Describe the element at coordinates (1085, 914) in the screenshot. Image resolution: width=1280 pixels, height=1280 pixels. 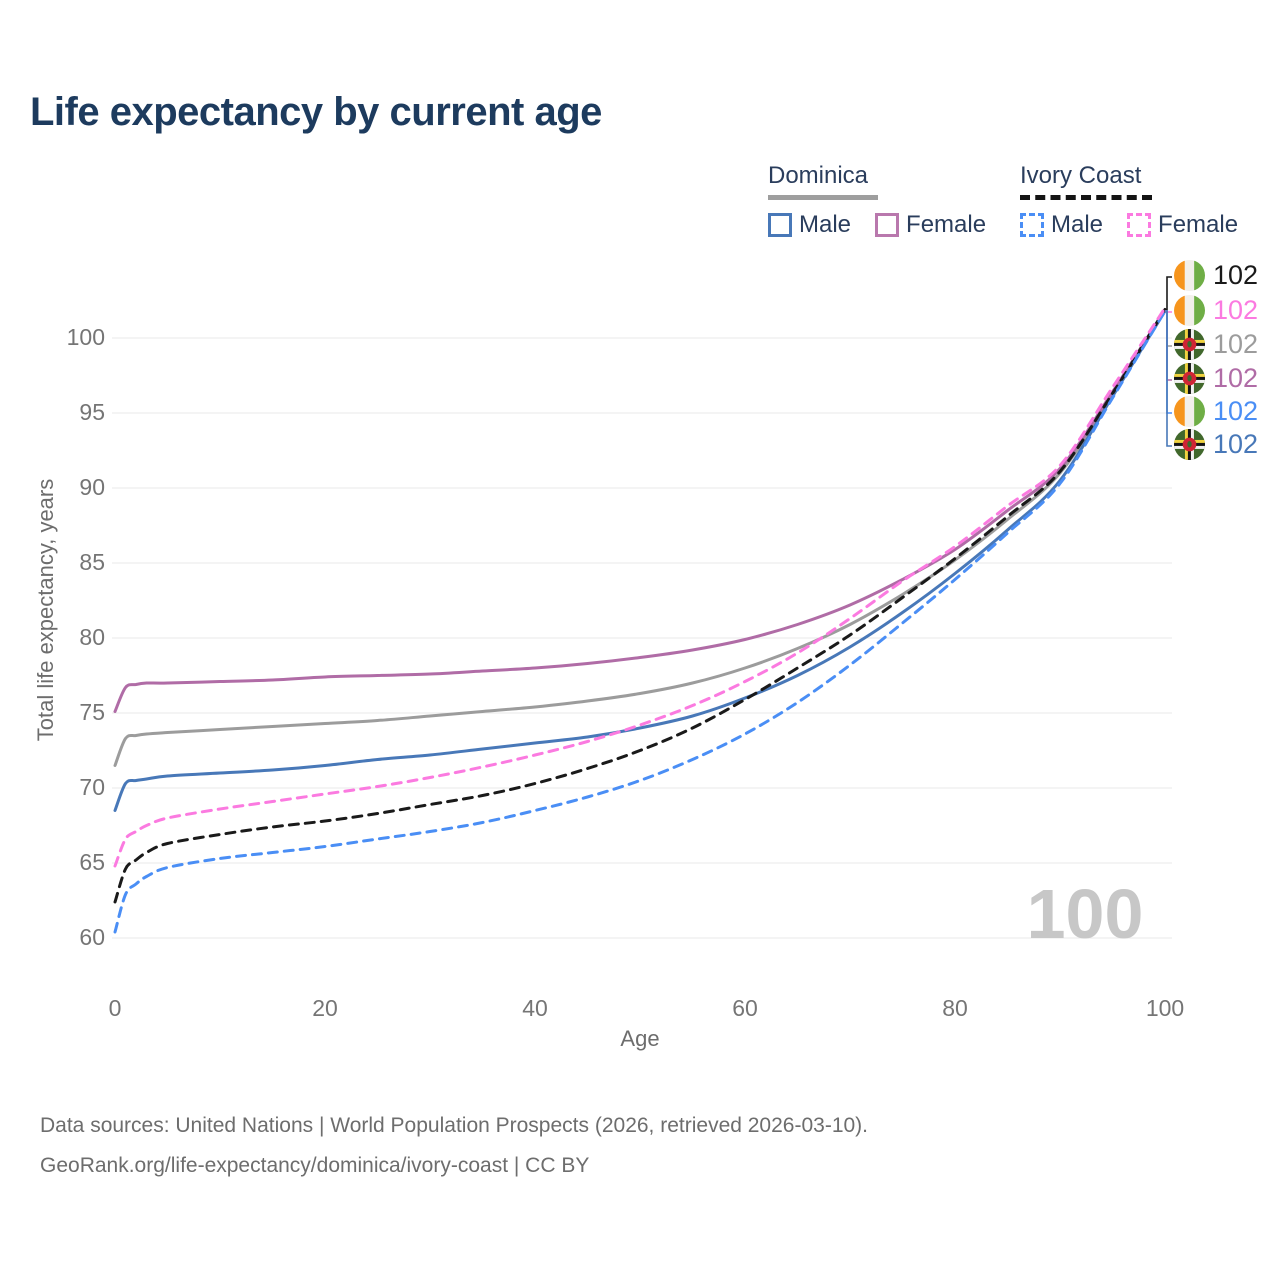
I see `age-indicator-watermark: 100` at that location.